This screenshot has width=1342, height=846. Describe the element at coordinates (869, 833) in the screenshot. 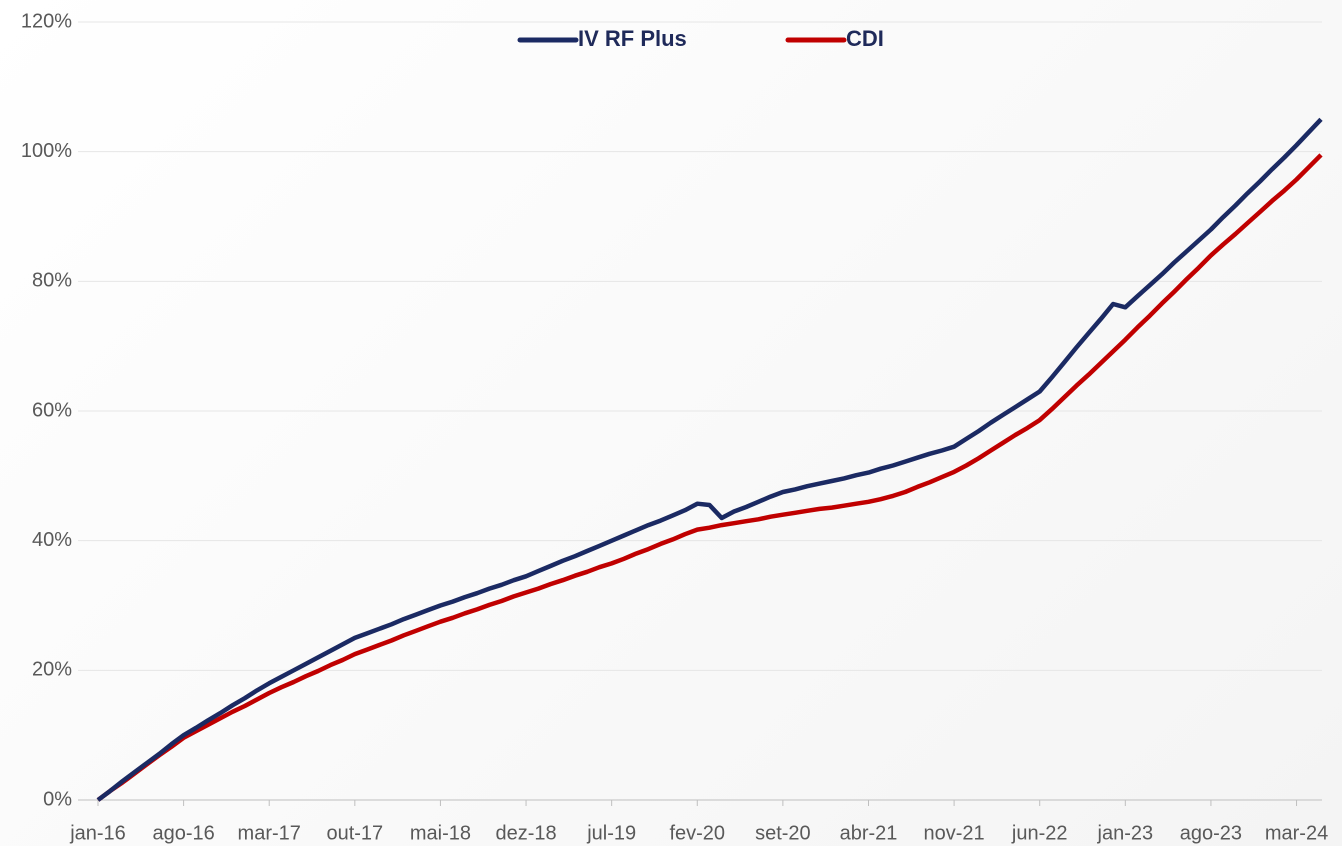

I see `x-tick-label: abr-21` at that location.